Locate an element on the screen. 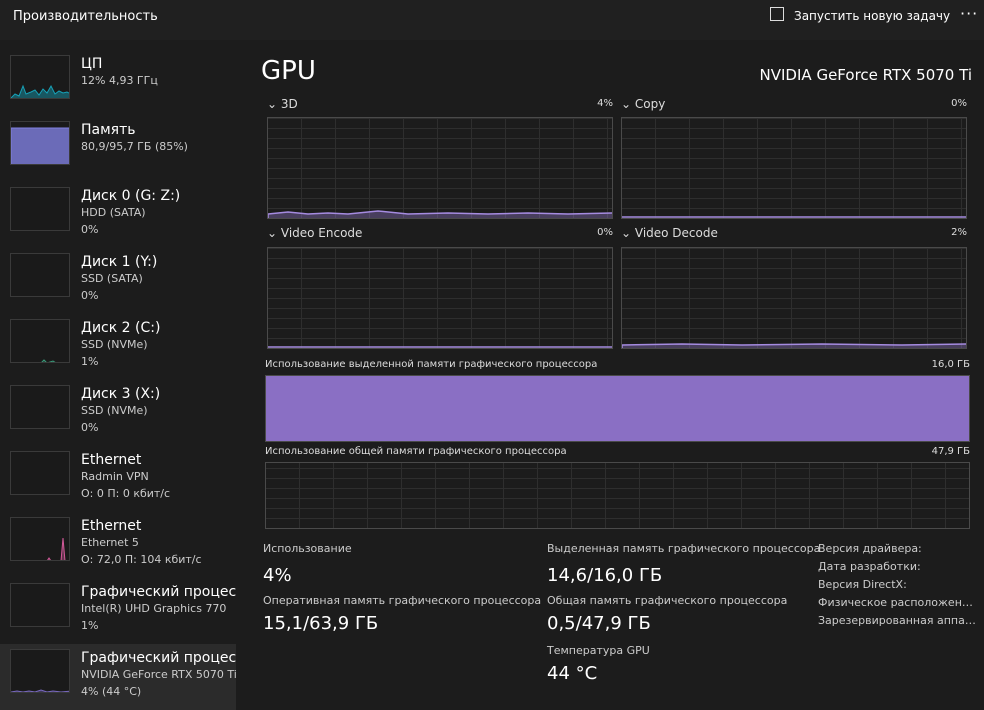 The width and height of the screenshot is (984, 710). item-detail: О: 72,0 П: 104 кбит/с is located at coordinates (141, 559).